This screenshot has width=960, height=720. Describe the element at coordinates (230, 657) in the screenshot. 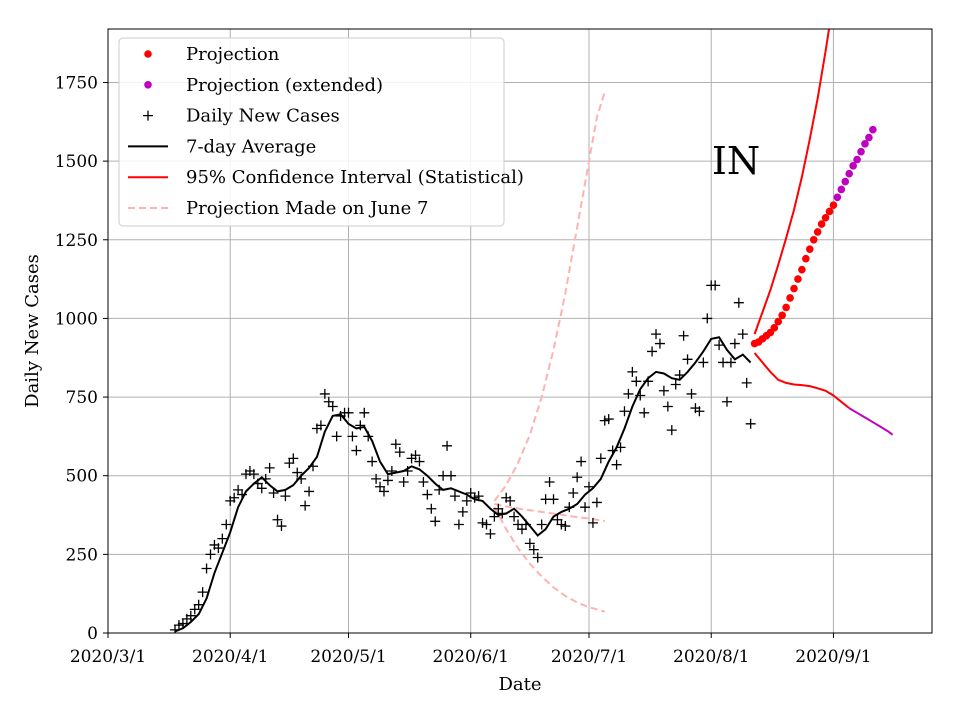

I see `x-tick-label: 2020/4/1` at that location.